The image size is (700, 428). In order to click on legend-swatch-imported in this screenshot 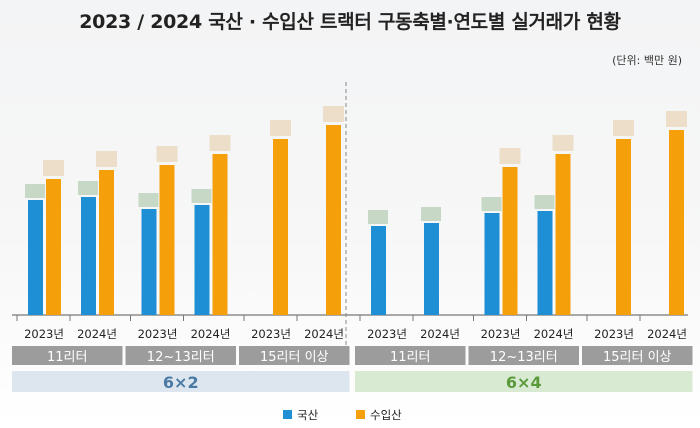, I will do `click(360, 414)`.